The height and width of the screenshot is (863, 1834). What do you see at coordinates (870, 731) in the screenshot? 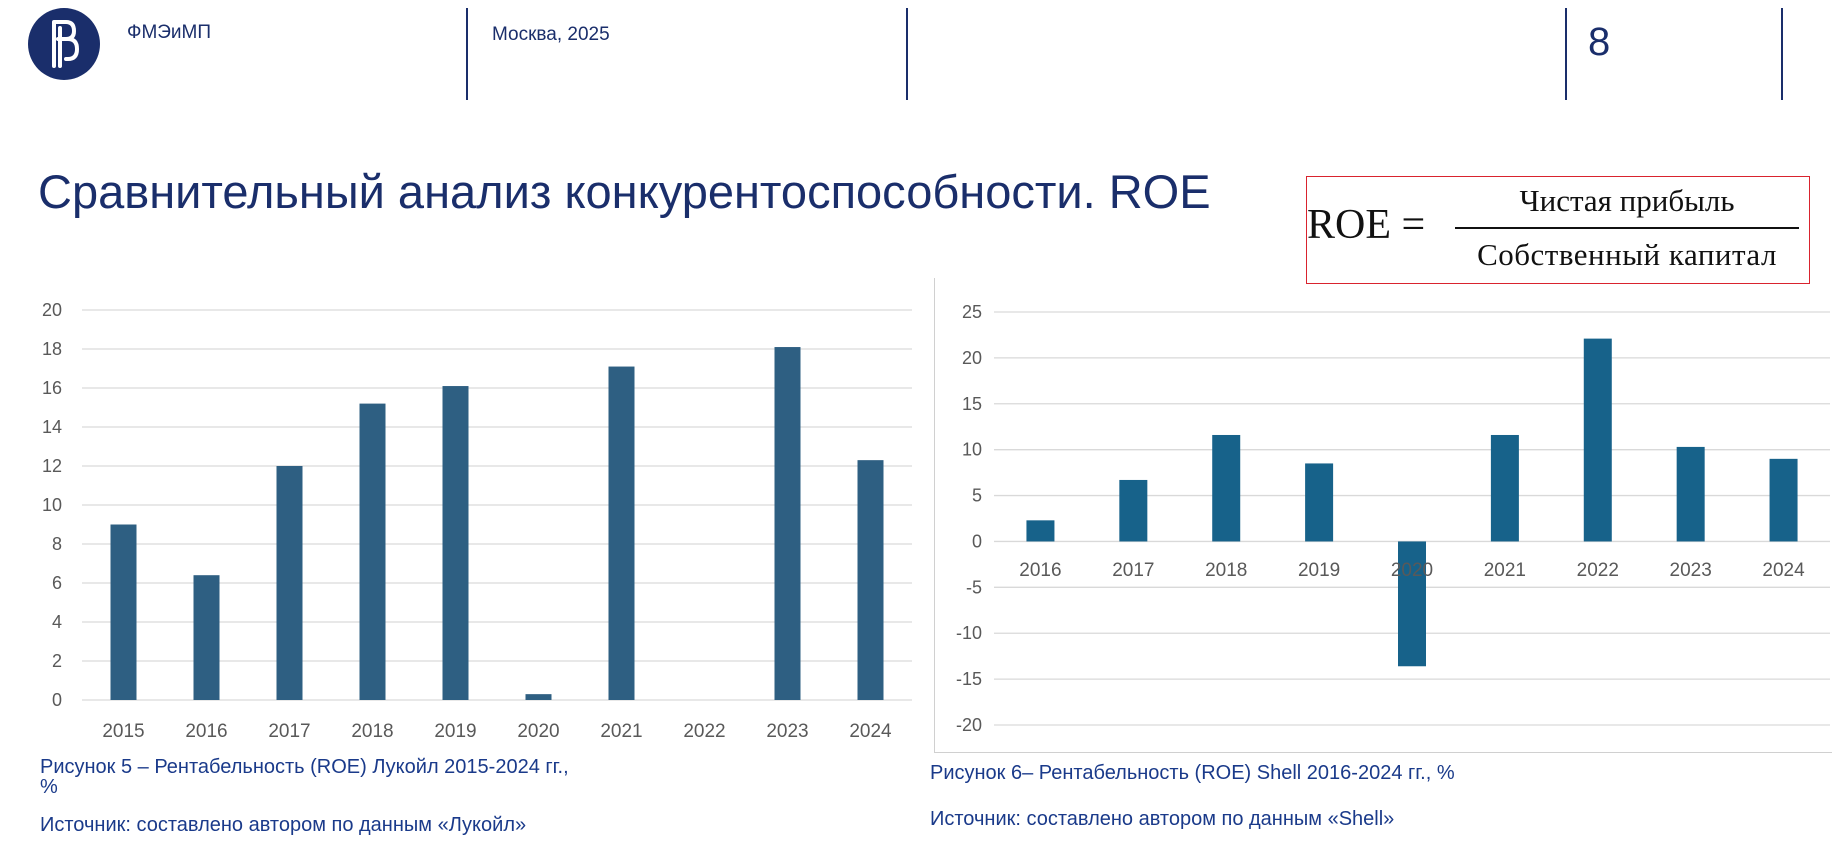
I see `lukoil-xtick-label: 2024` at bounding box center [870, 731].